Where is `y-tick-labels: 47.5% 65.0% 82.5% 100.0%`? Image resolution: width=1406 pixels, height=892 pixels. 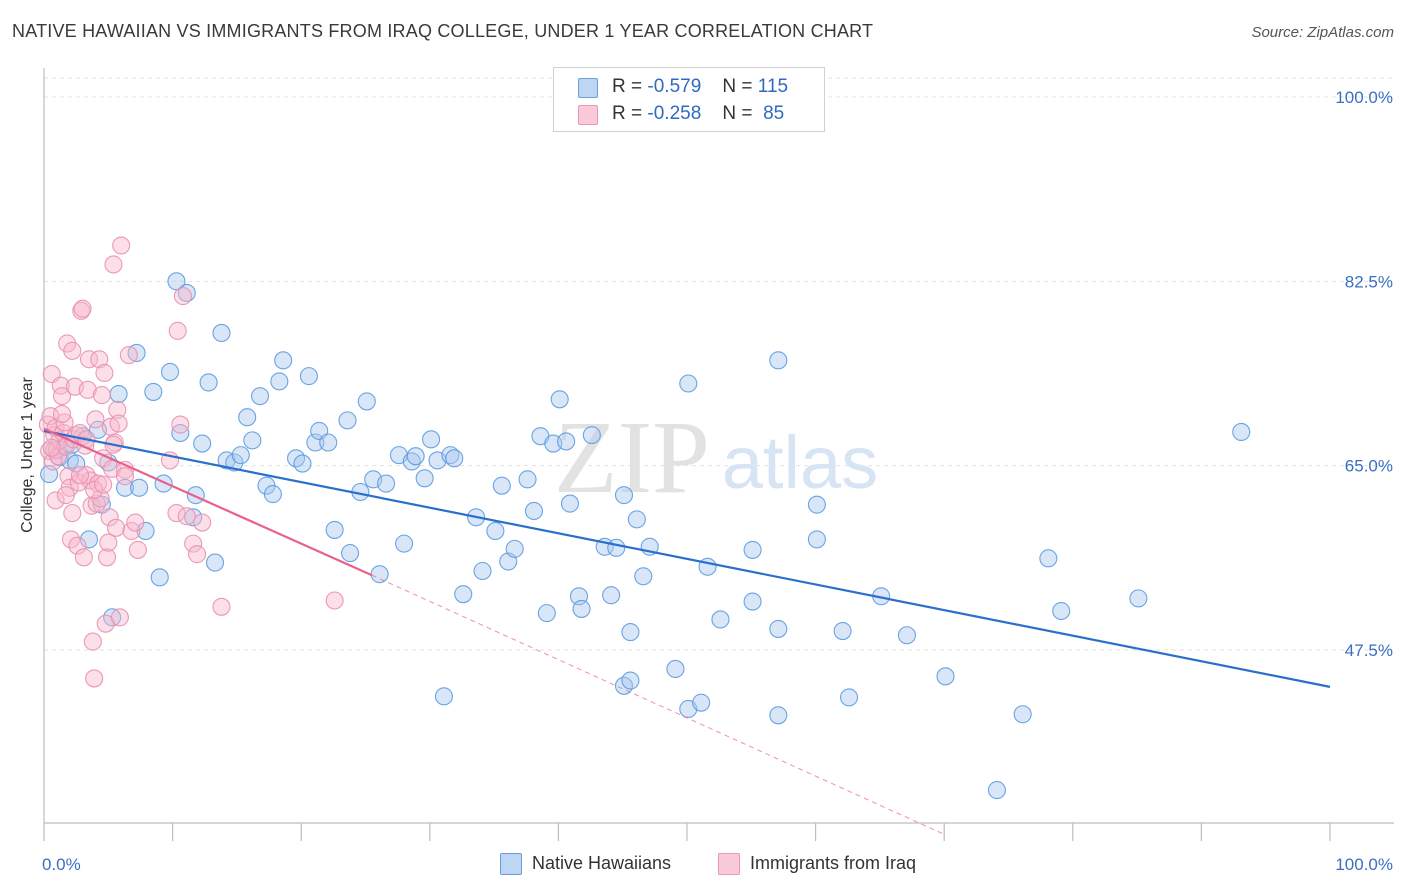
y-tick-labels: 47.5% 65.0% 82.5% 100.0% is located at coordinates (1364, 374).